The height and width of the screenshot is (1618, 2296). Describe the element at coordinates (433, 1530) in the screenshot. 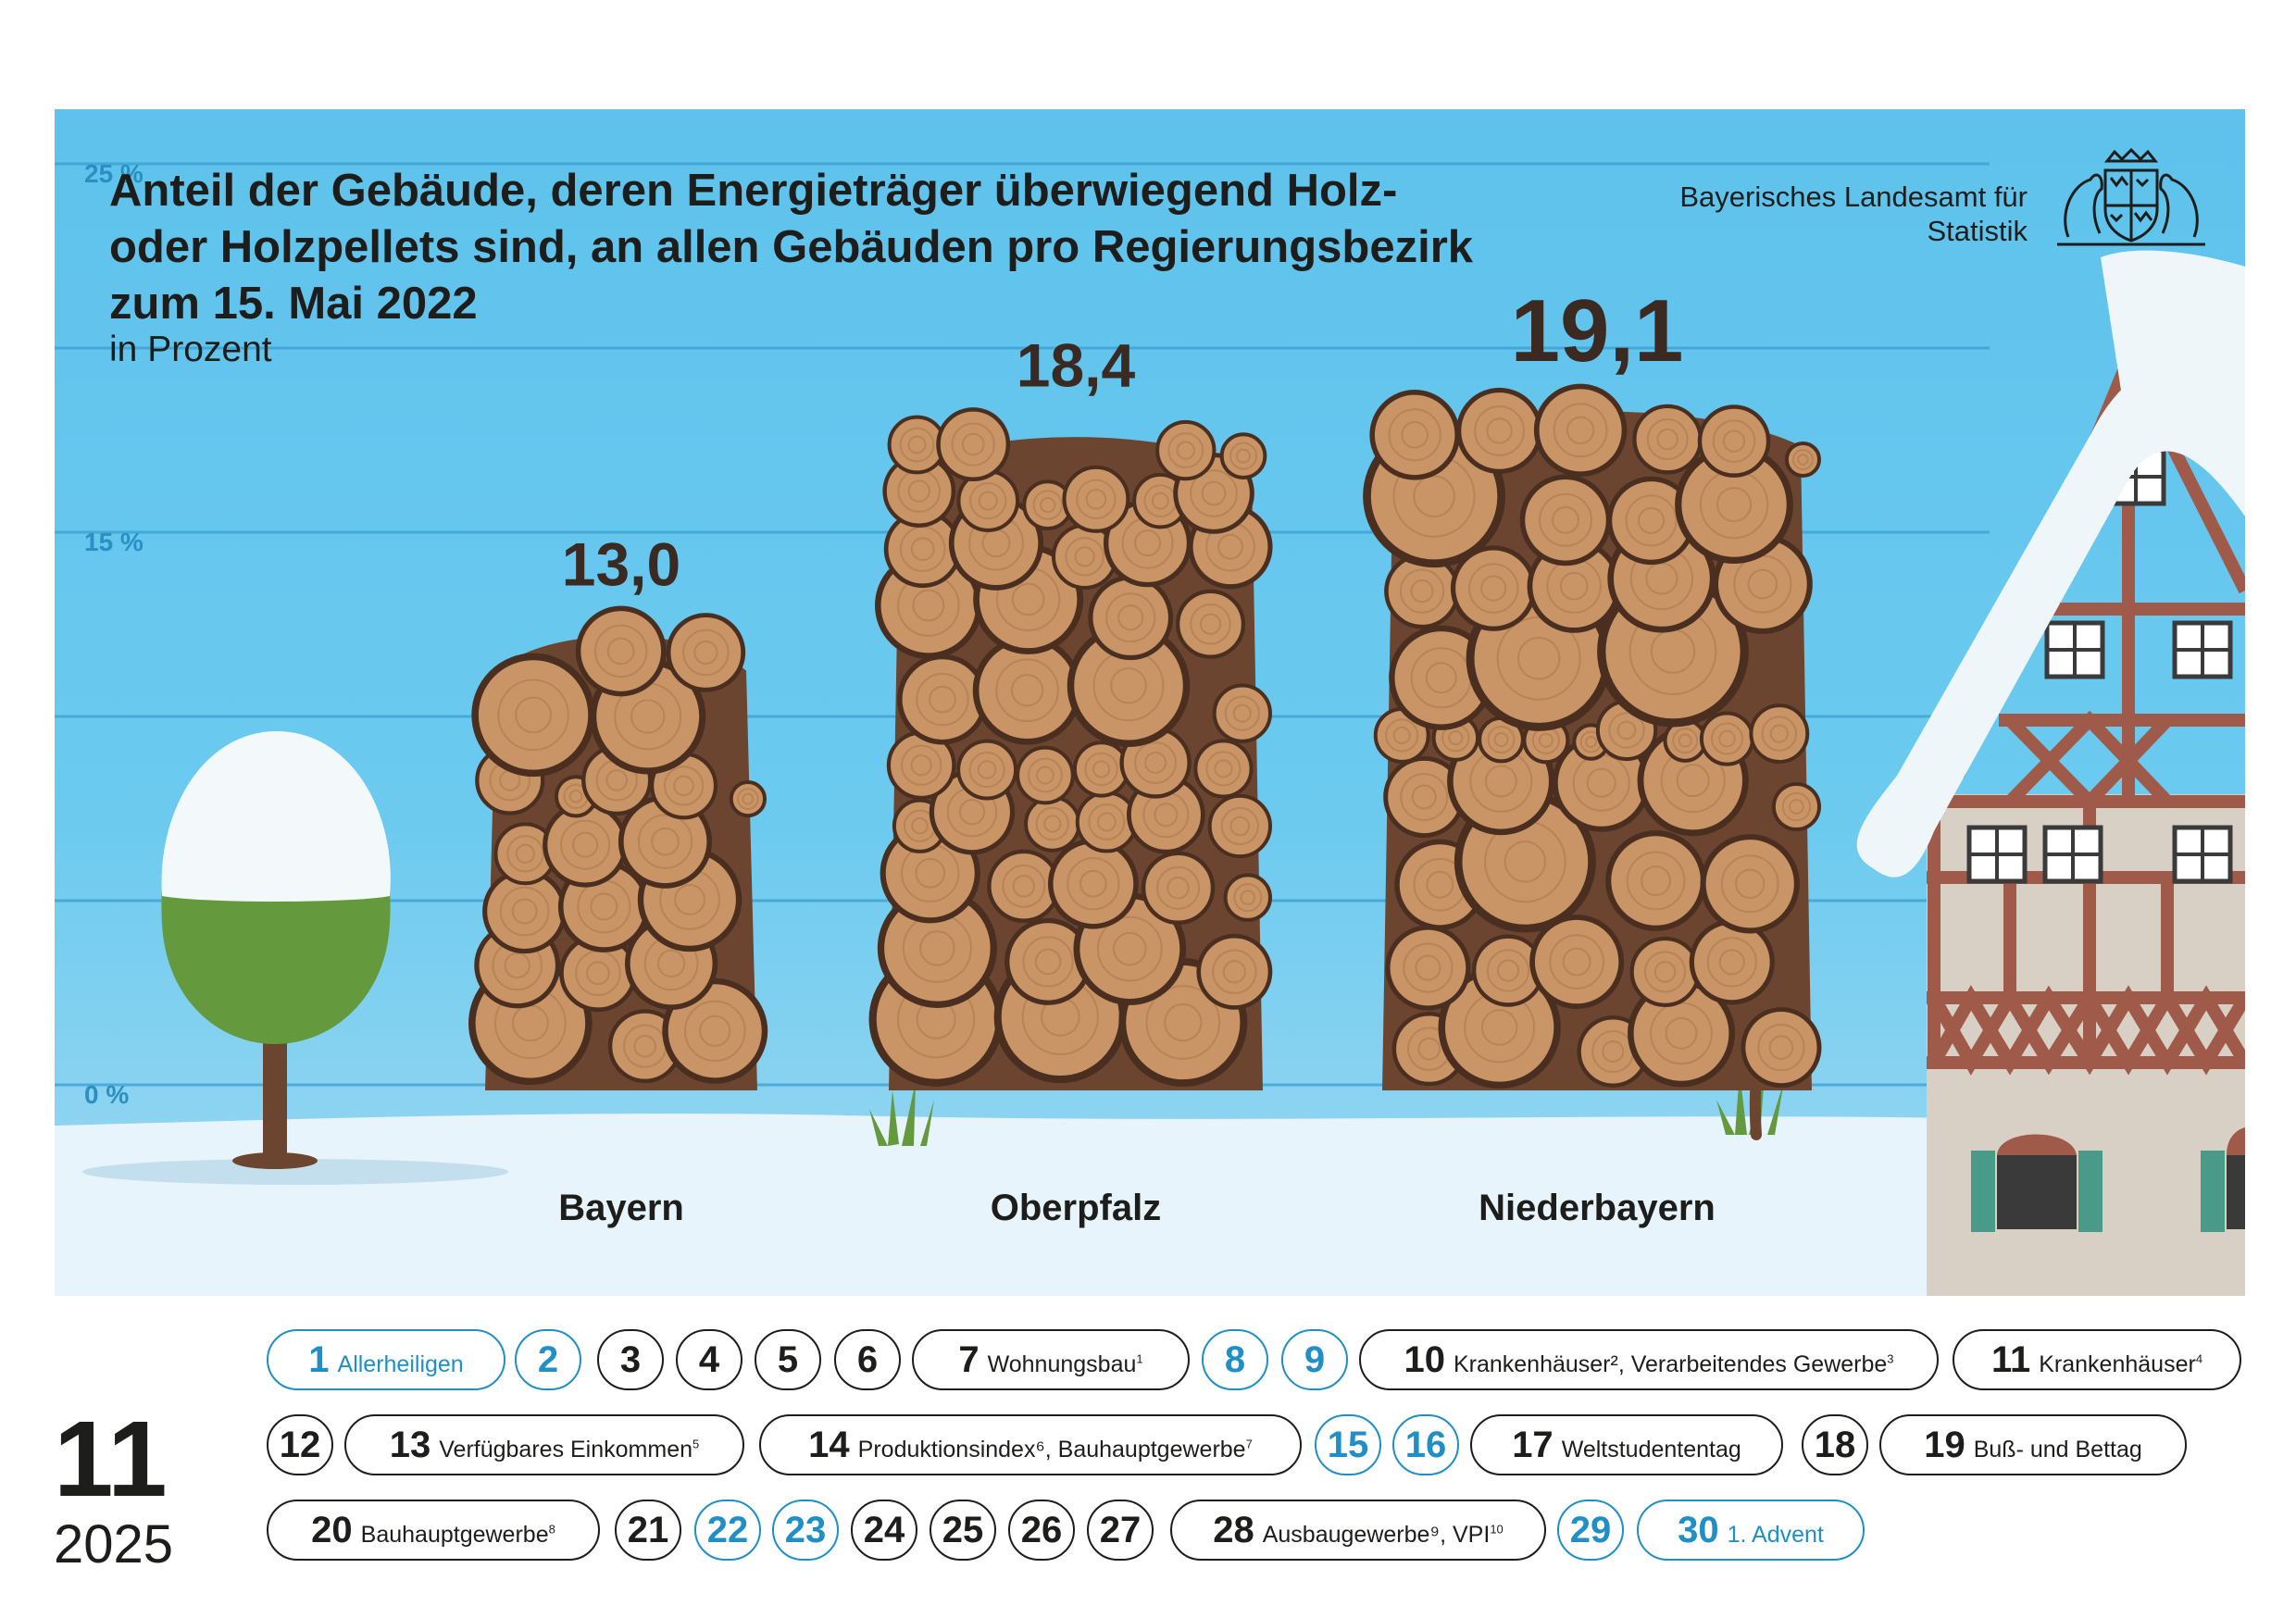

I see `calendar-day-20: 20 Bauhauptgewerbe8` at that location.